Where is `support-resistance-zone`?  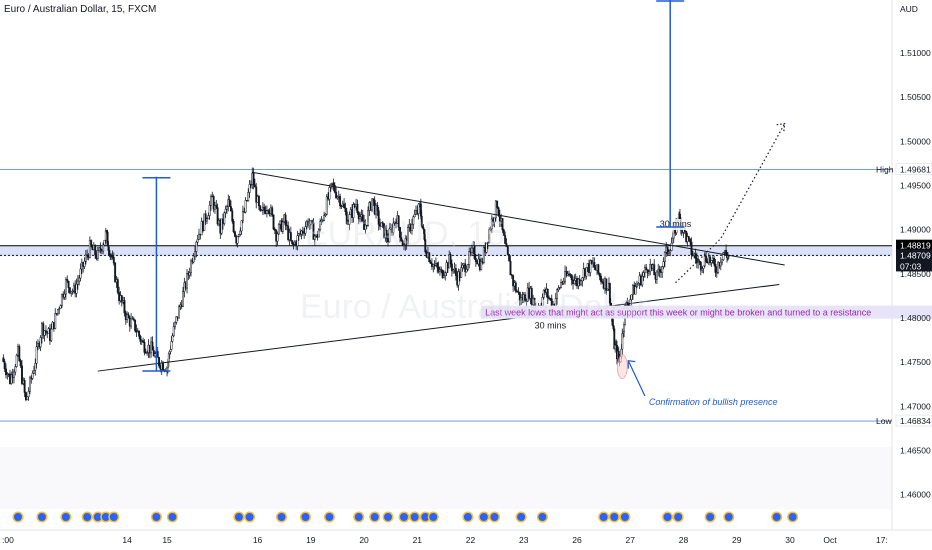 support-resistance-zone is located at coordinates (446, 251).